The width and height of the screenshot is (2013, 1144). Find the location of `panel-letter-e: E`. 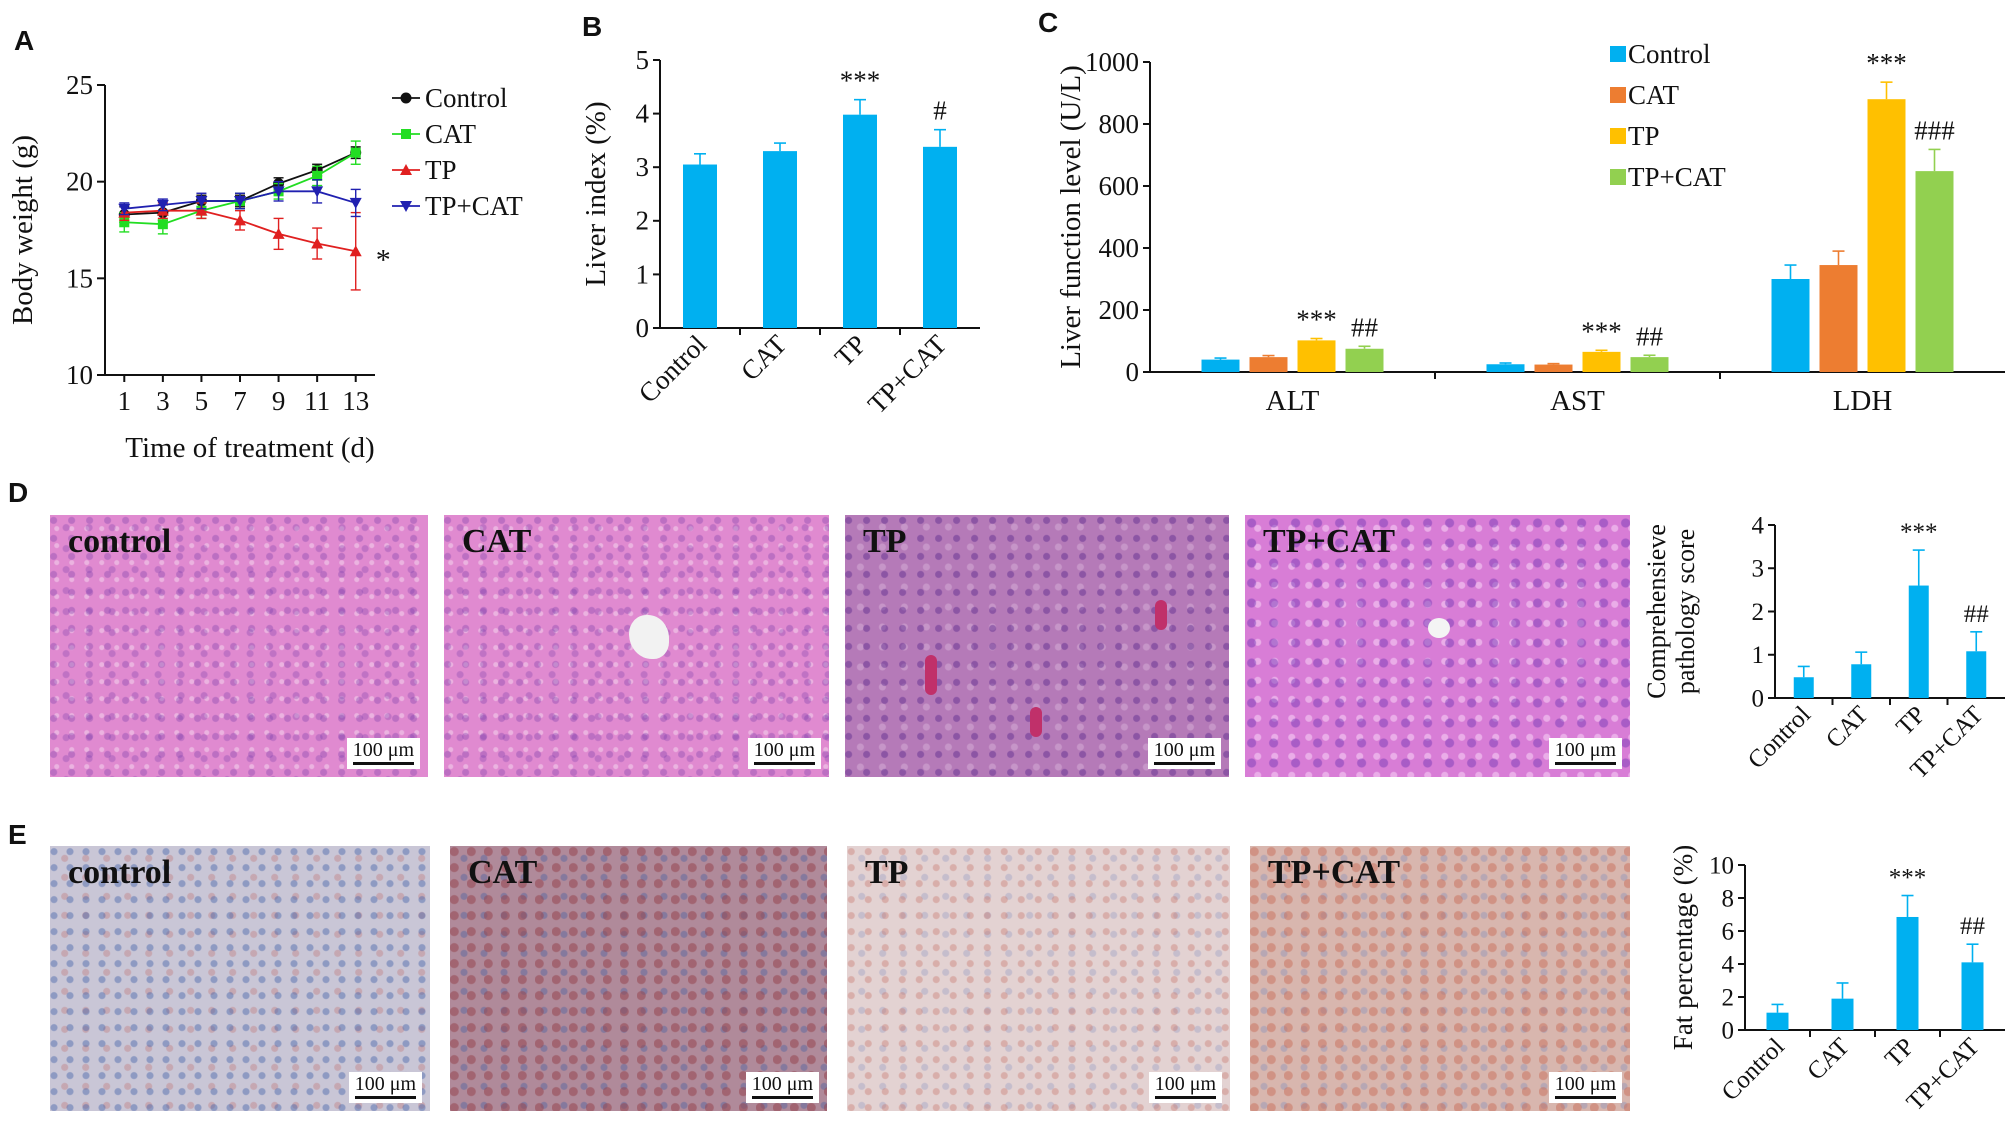

panel-letter-e: E is located at coordinates (17, 834).